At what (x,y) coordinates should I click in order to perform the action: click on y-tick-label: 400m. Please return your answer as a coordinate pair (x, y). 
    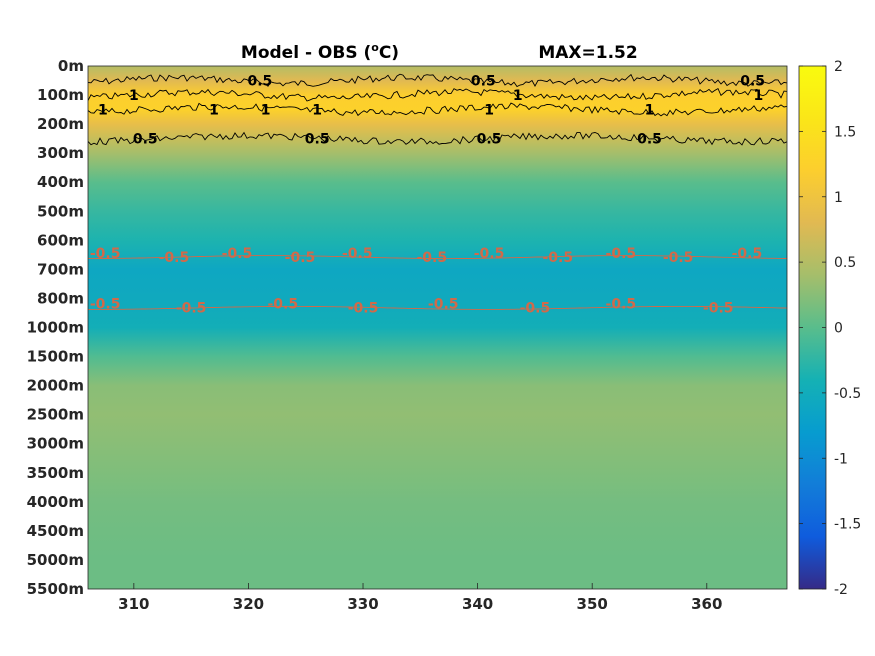
    Looking at the image, I should click on (60, 182).